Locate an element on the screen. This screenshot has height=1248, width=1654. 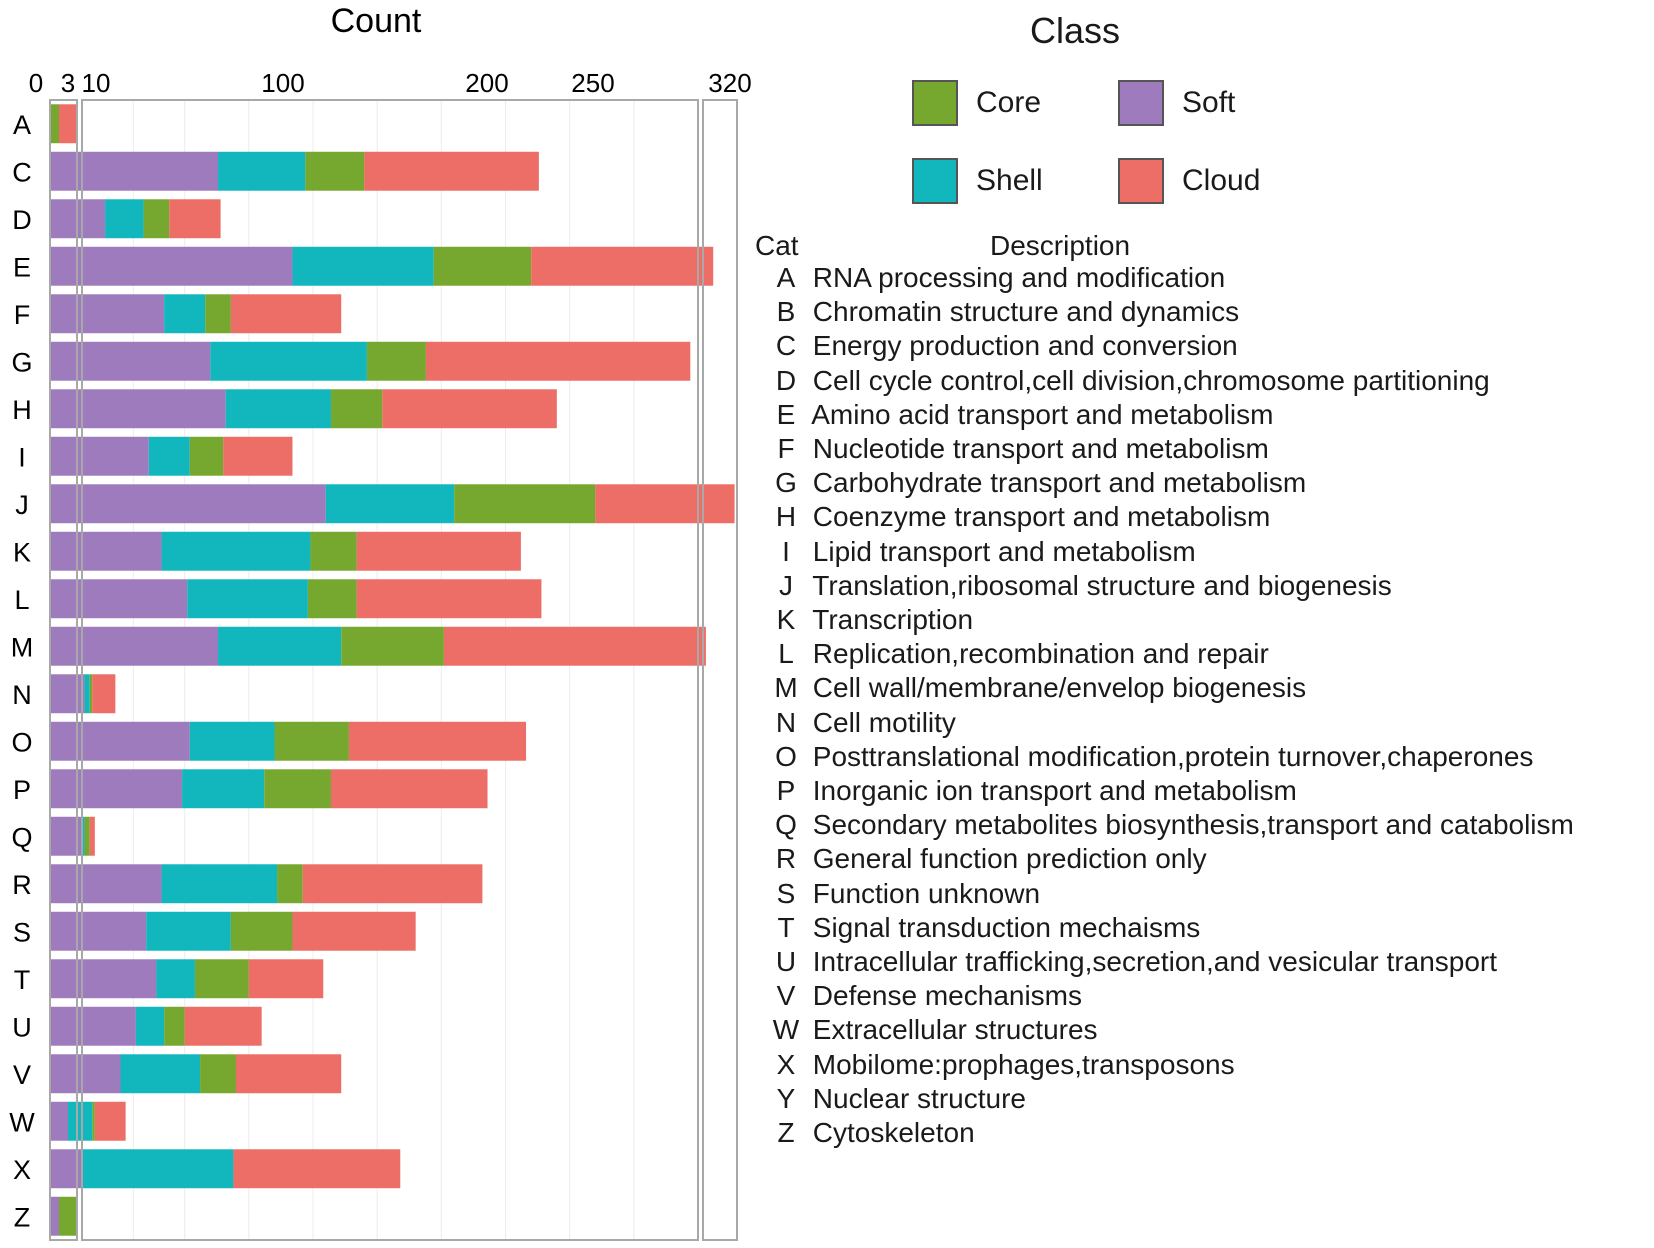
x-tick-label: 10 is located at coordinates (96, 83).